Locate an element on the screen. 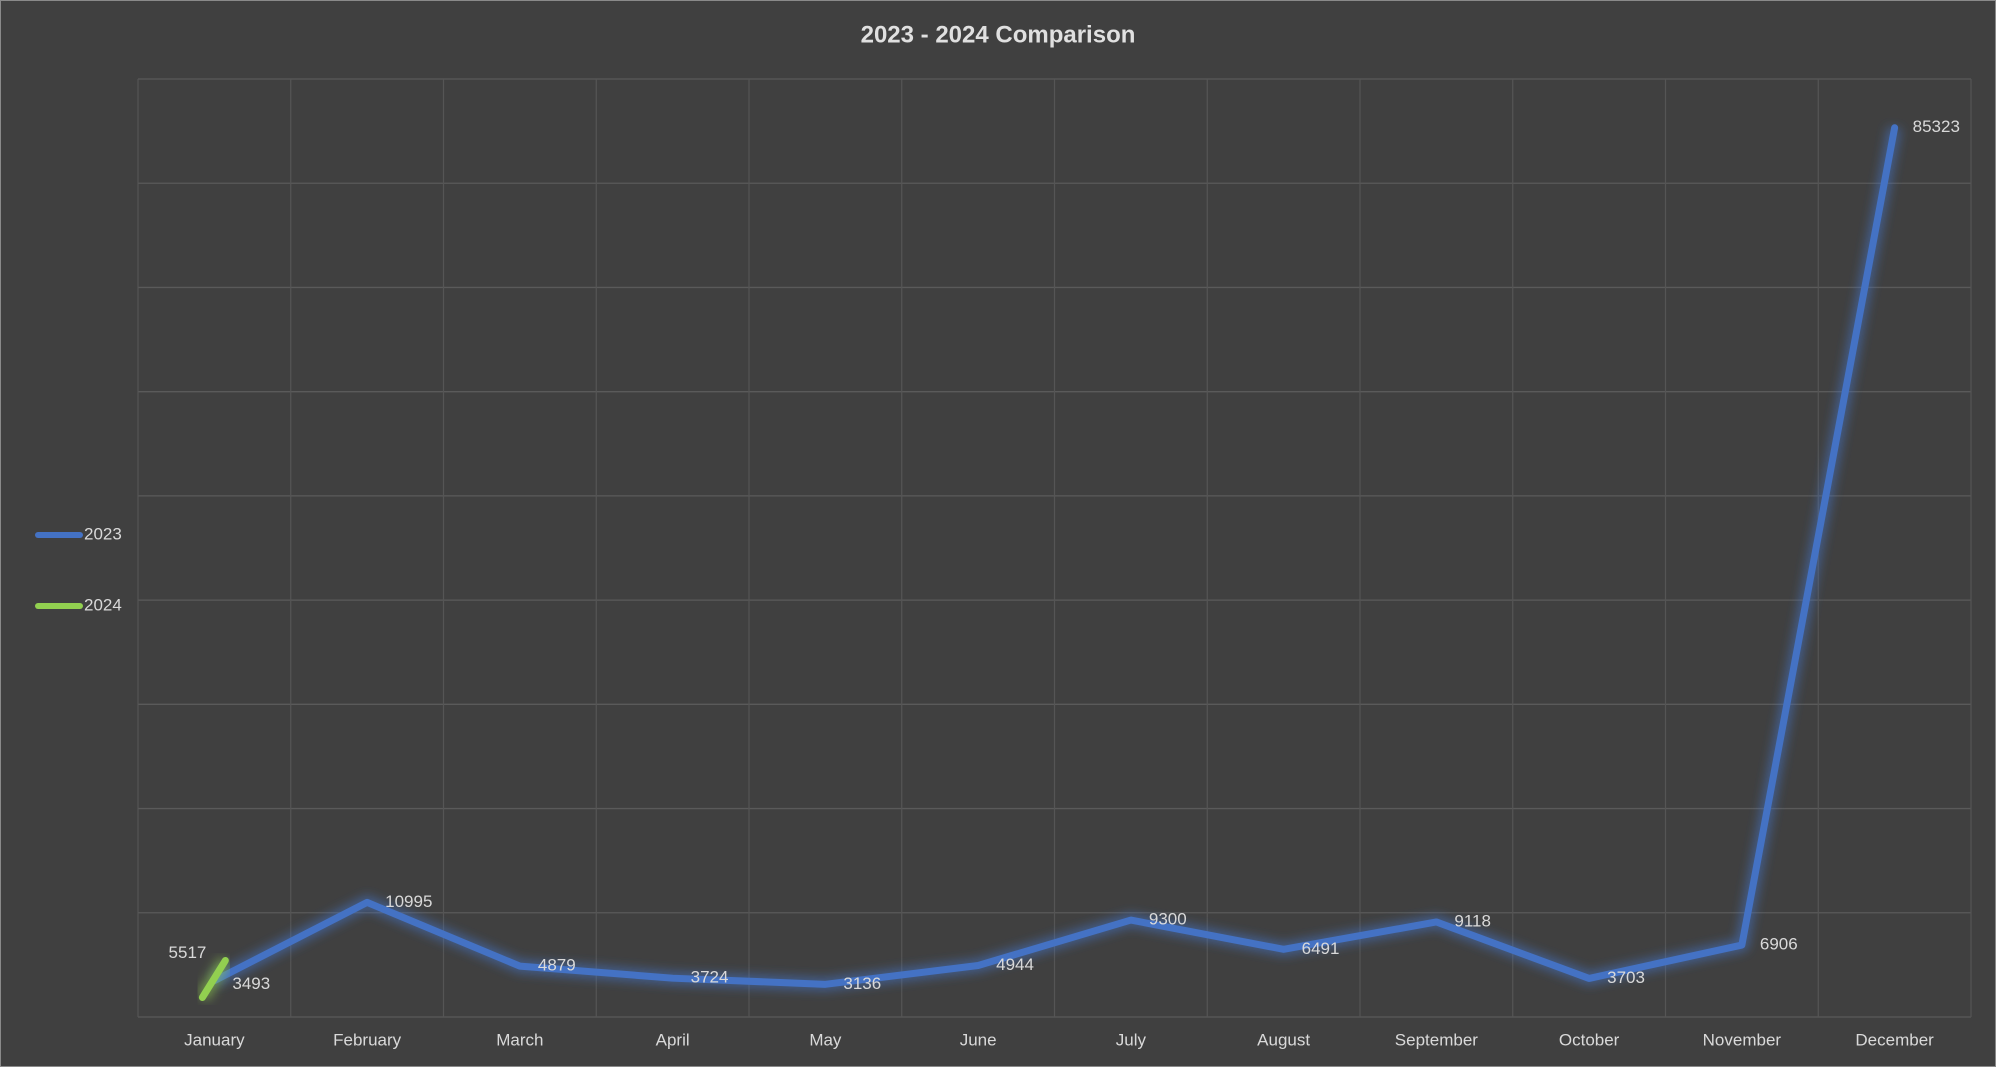  data-label: 4944 is located at coordinates (1015, 964).